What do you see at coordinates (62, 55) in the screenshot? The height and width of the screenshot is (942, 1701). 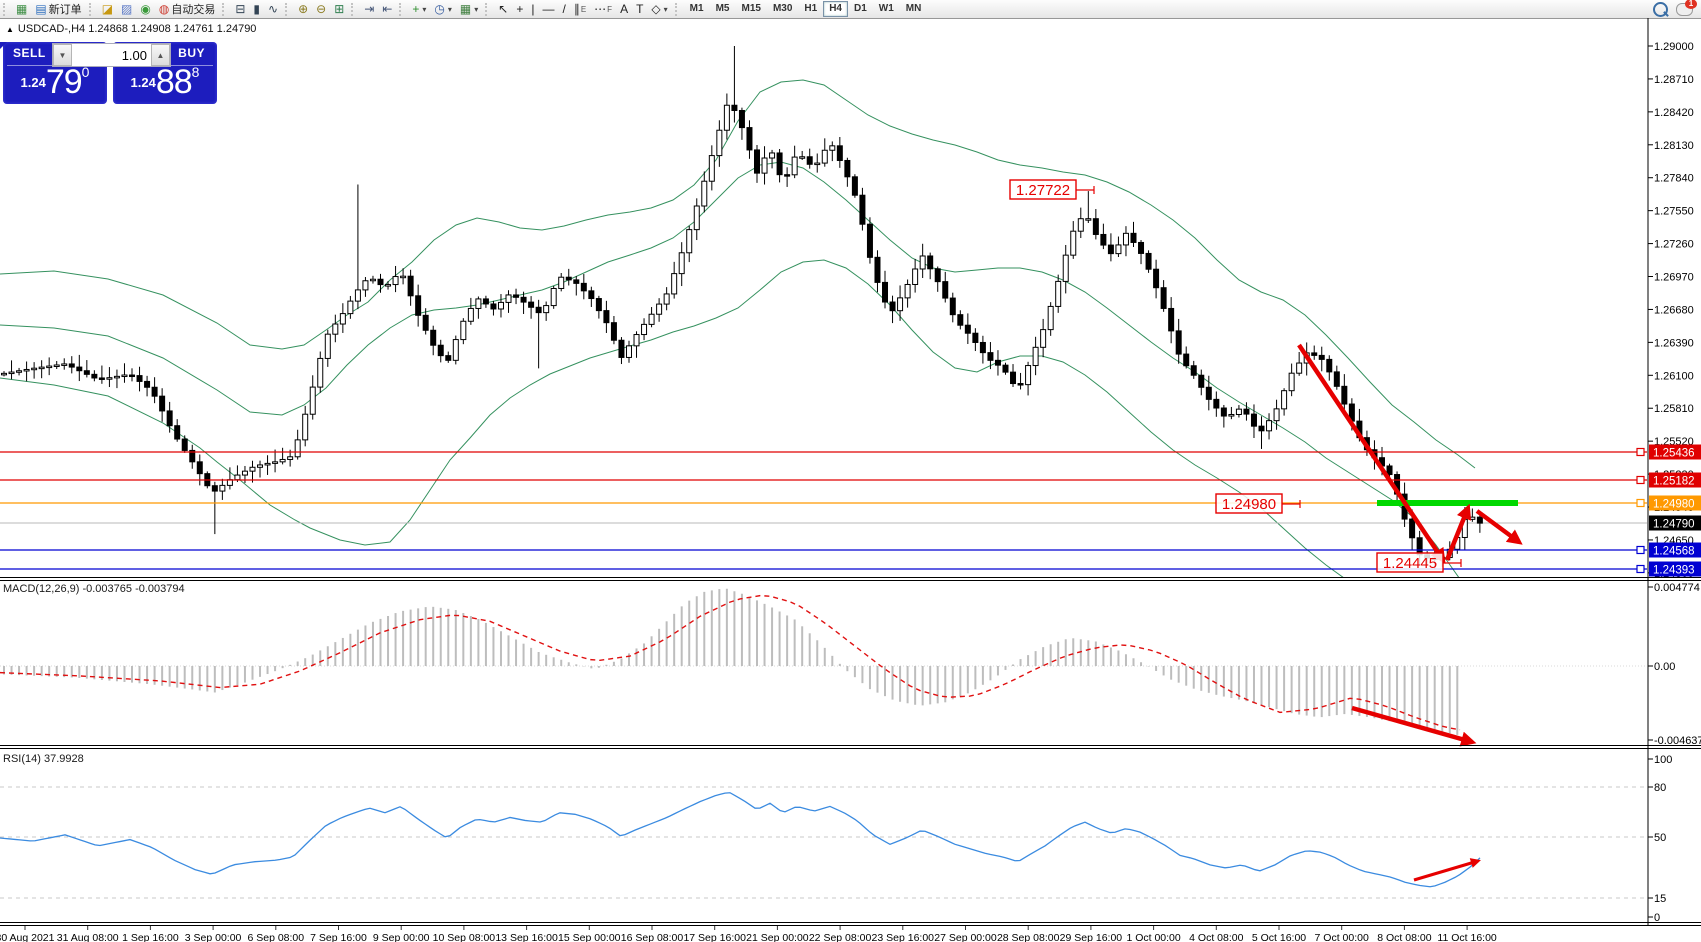 I see `volume-decrease-button: ▼` at bounding box center [62, 55].